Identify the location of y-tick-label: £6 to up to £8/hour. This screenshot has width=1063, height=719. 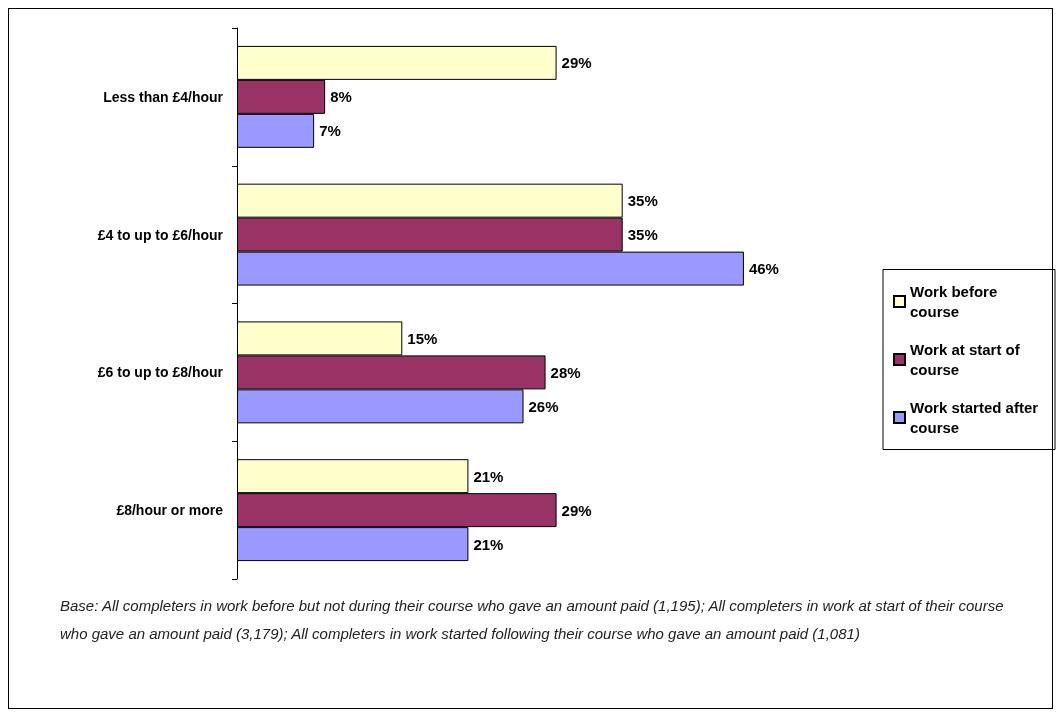
(160, 372).